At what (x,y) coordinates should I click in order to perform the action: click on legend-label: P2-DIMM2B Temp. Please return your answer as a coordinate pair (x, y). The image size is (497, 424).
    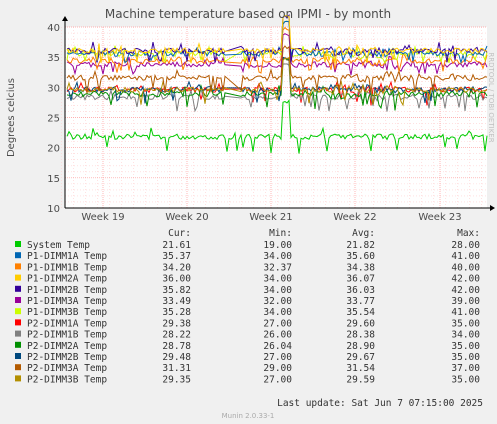
    Looking at the image, I should click on (67, 357).